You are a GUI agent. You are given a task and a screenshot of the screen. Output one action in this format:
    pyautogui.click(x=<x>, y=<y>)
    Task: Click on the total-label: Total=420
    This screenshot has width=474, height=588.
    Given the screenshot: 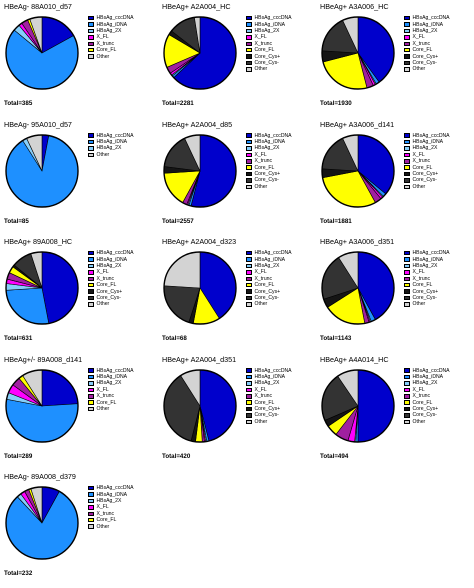 What is the action you would take?
    pyautogui.click(x=176, y=456)
    